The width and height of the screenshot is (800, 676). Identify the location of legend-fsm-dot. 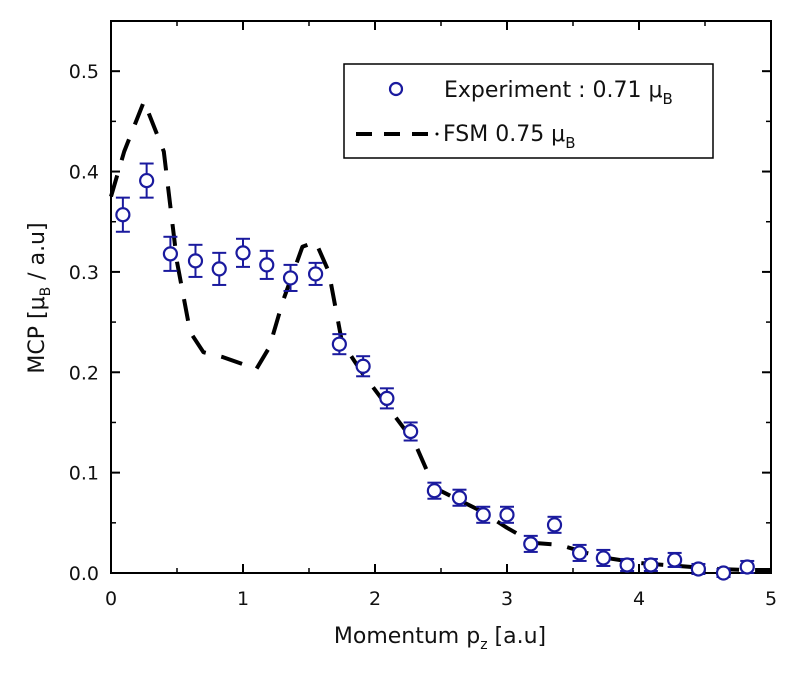
(437, 134).